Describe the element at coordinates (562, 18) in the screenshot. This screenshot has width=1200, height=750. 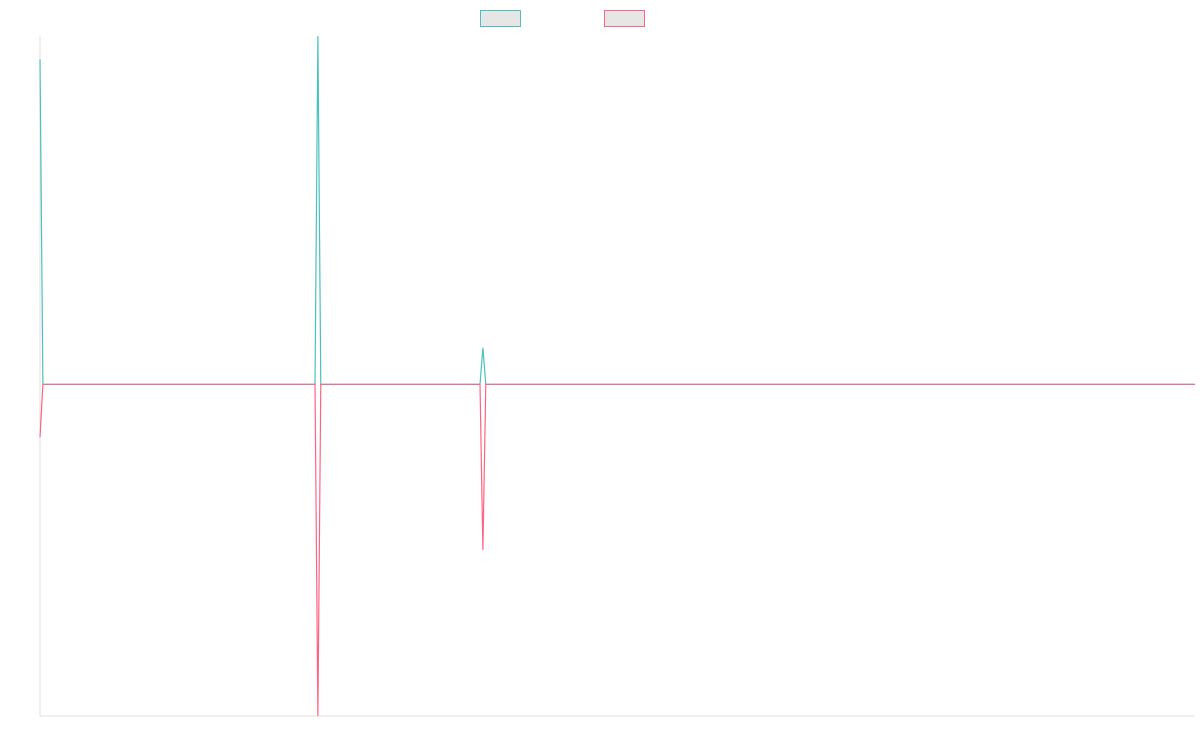
I see `legend` at that location.